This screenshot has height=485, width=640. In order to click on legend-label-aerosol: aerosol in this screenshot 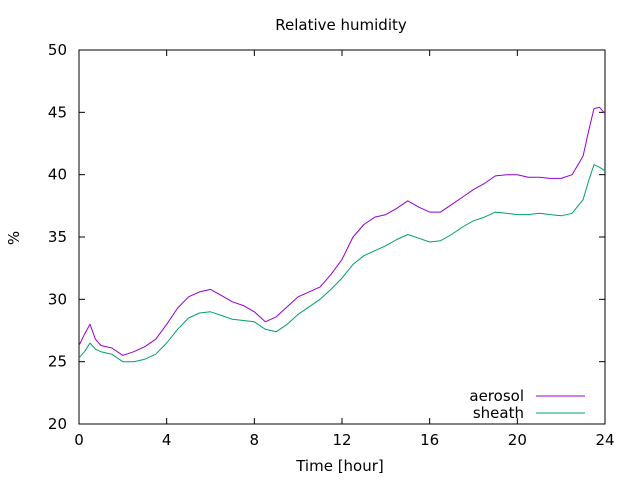, I will do `click(496, 396)`.